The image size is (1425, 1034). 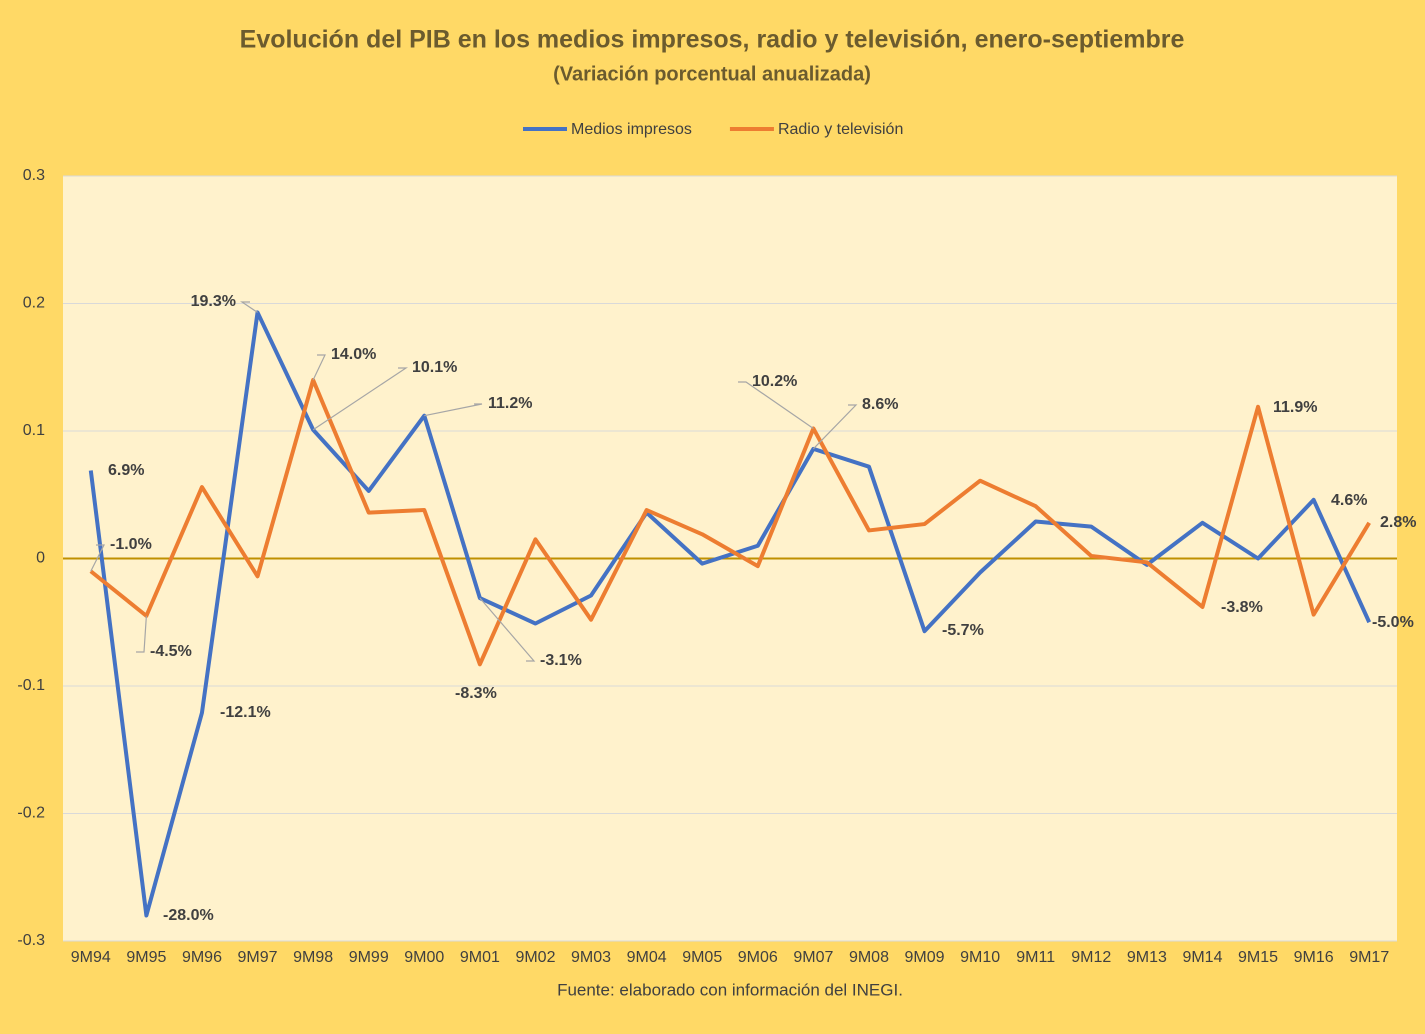 I want to click on x-tick-label: 9M04, so click(x=647, y=957).